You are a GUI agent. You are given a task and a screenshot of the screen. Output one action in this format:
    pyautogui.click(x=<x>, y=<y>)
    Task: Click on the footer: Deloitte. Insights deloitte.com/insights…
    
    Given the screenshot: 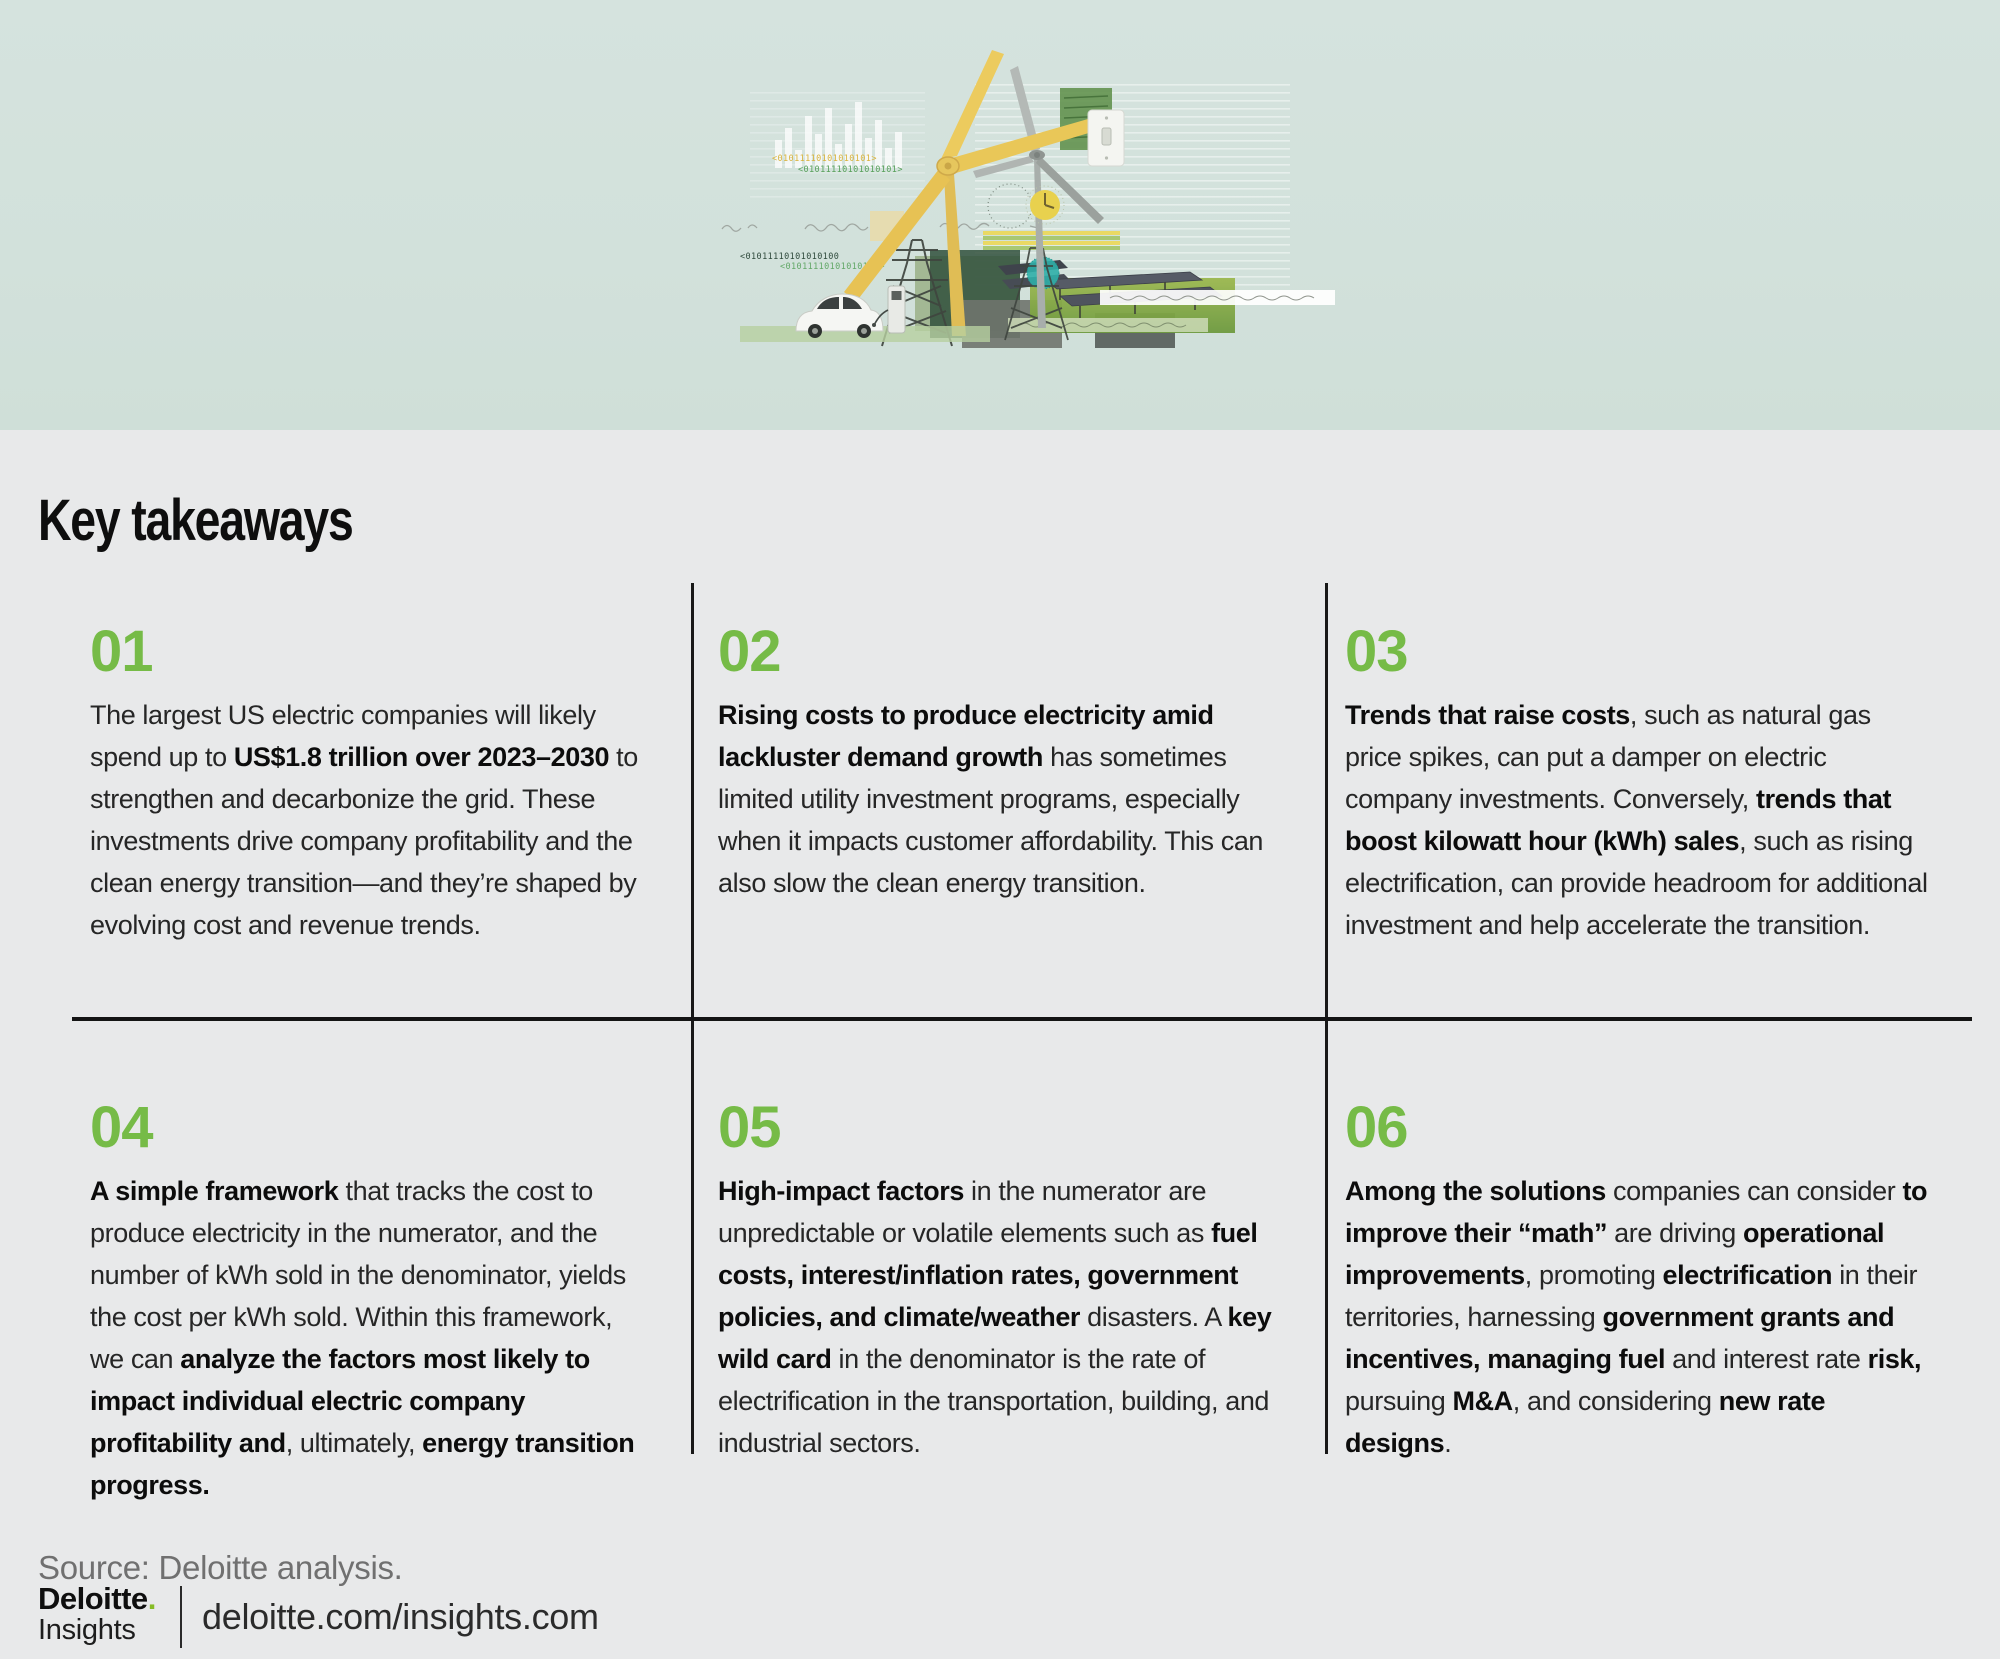 What is the action you would take?
    pyautogui.click(x=318, y=1617)
    